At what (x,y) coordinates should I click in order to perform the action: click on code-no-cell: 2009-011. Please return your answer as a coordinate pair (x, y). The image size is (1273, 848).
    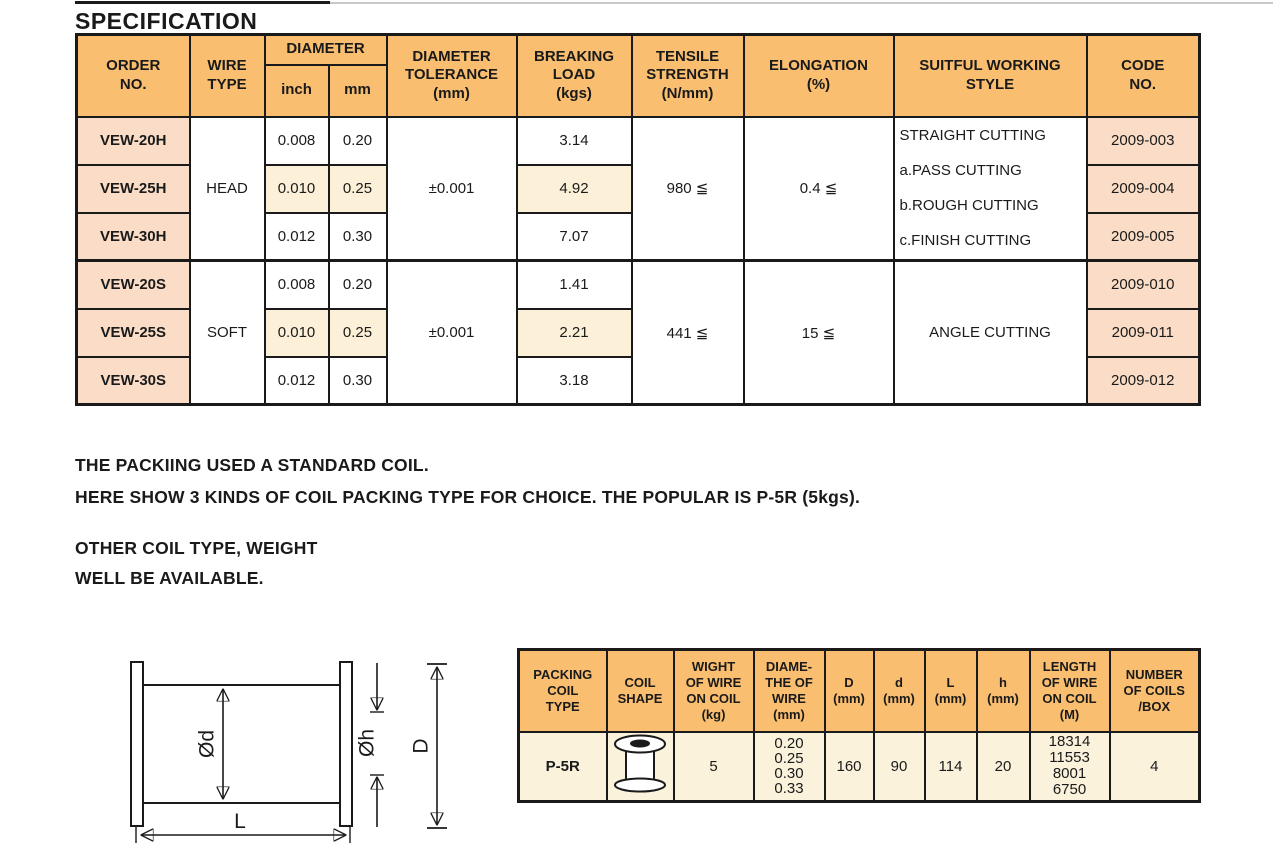
    Looking at the image, I should click on (1143, 332).